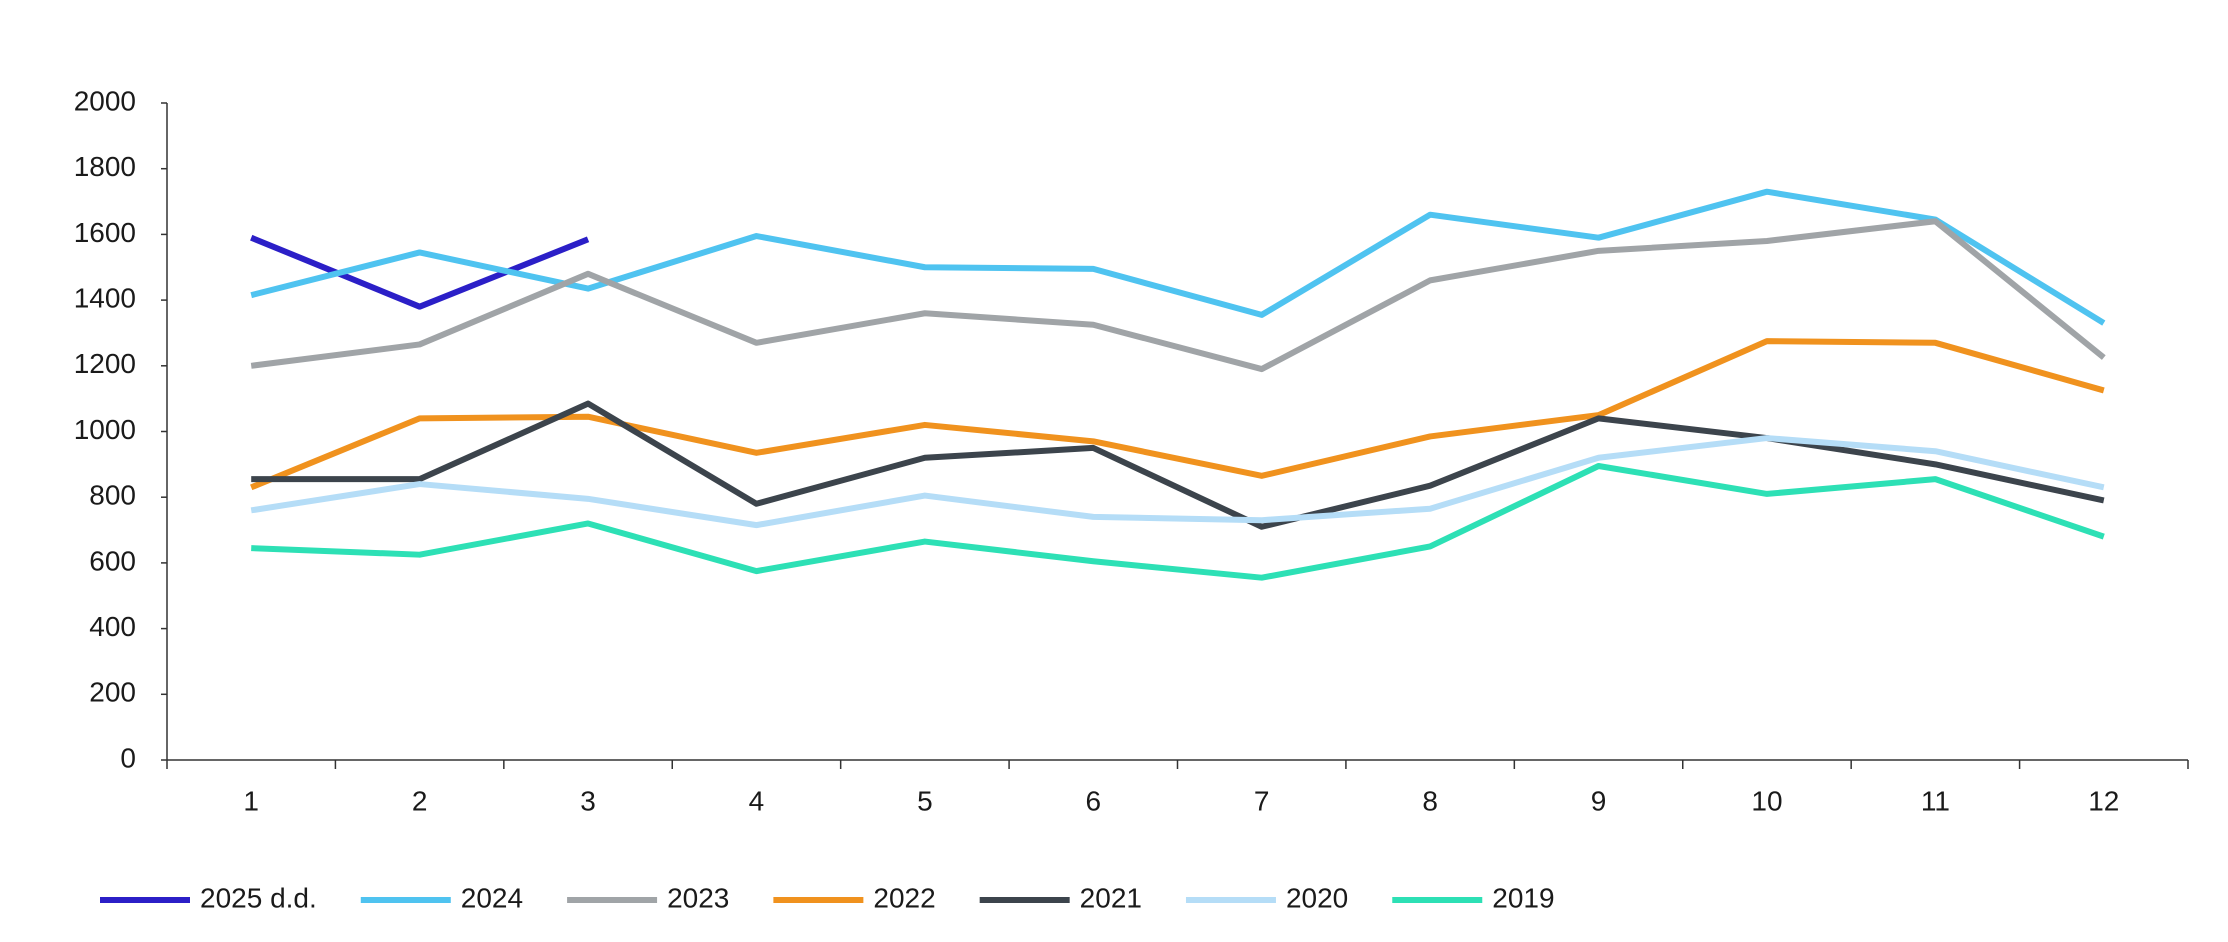 This screenshot has height=942, width=2228. What do you see at coordinates (1262, 800) in the screenshot?
I see `x-tick-label: 7` at bounding box center [1262, 800].